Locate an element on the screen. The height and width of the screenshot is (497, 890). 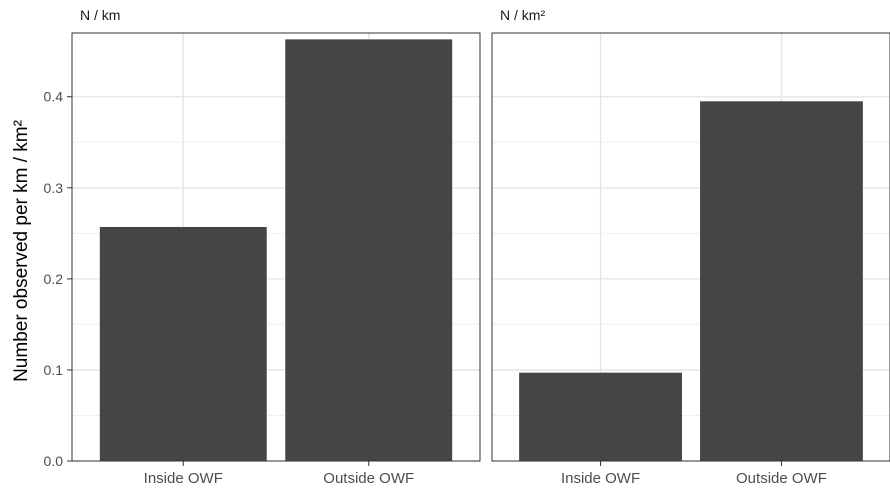
y-tick-label: 0.1 is located at coordinates (54, 370).